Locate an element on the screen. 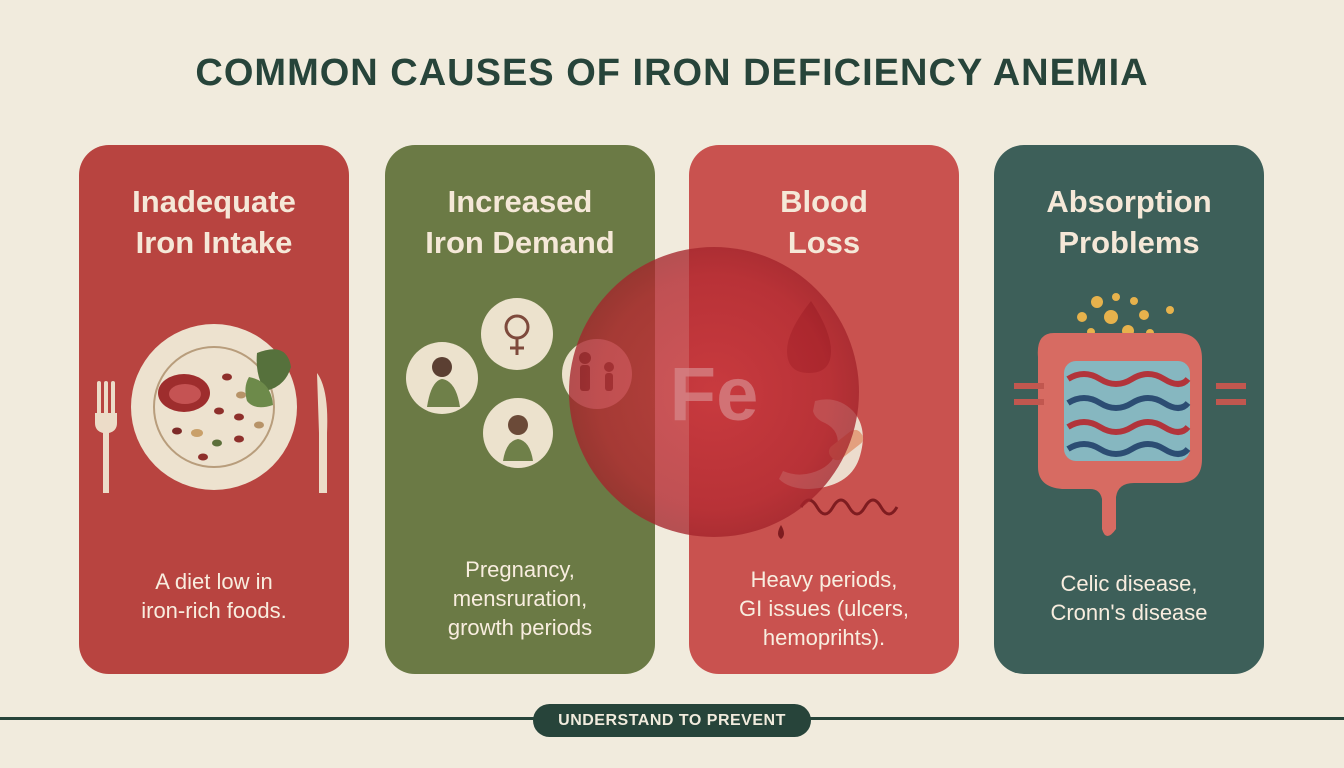 This screenshot has width=1344, height=768. card-title: Absorption Problems is located at coordinates (1129, 222).